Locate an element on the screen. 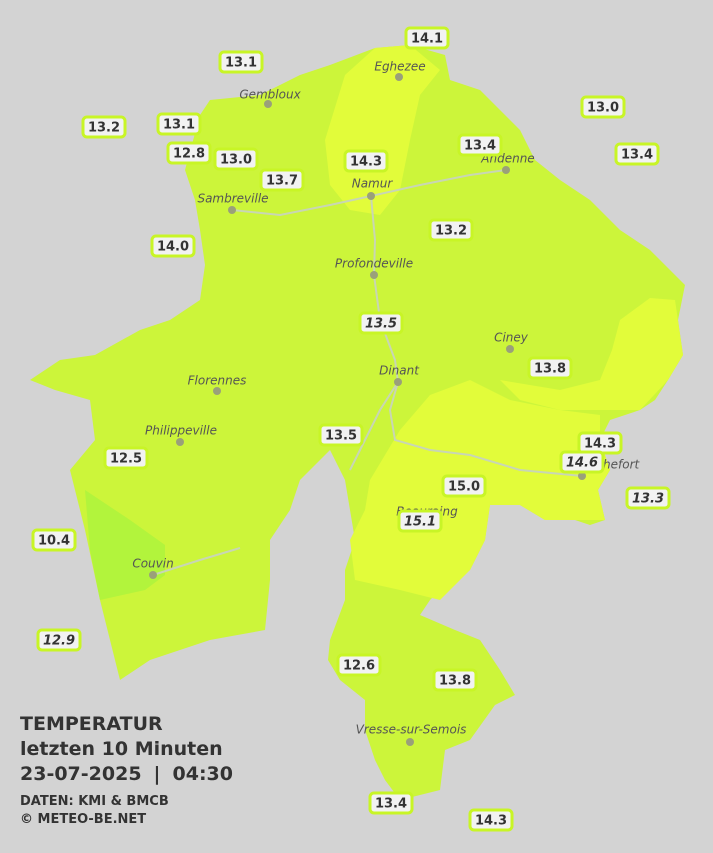 This screenshot has height=853, width=713. station-value: 12.6 is located at coordinates (359, 666).